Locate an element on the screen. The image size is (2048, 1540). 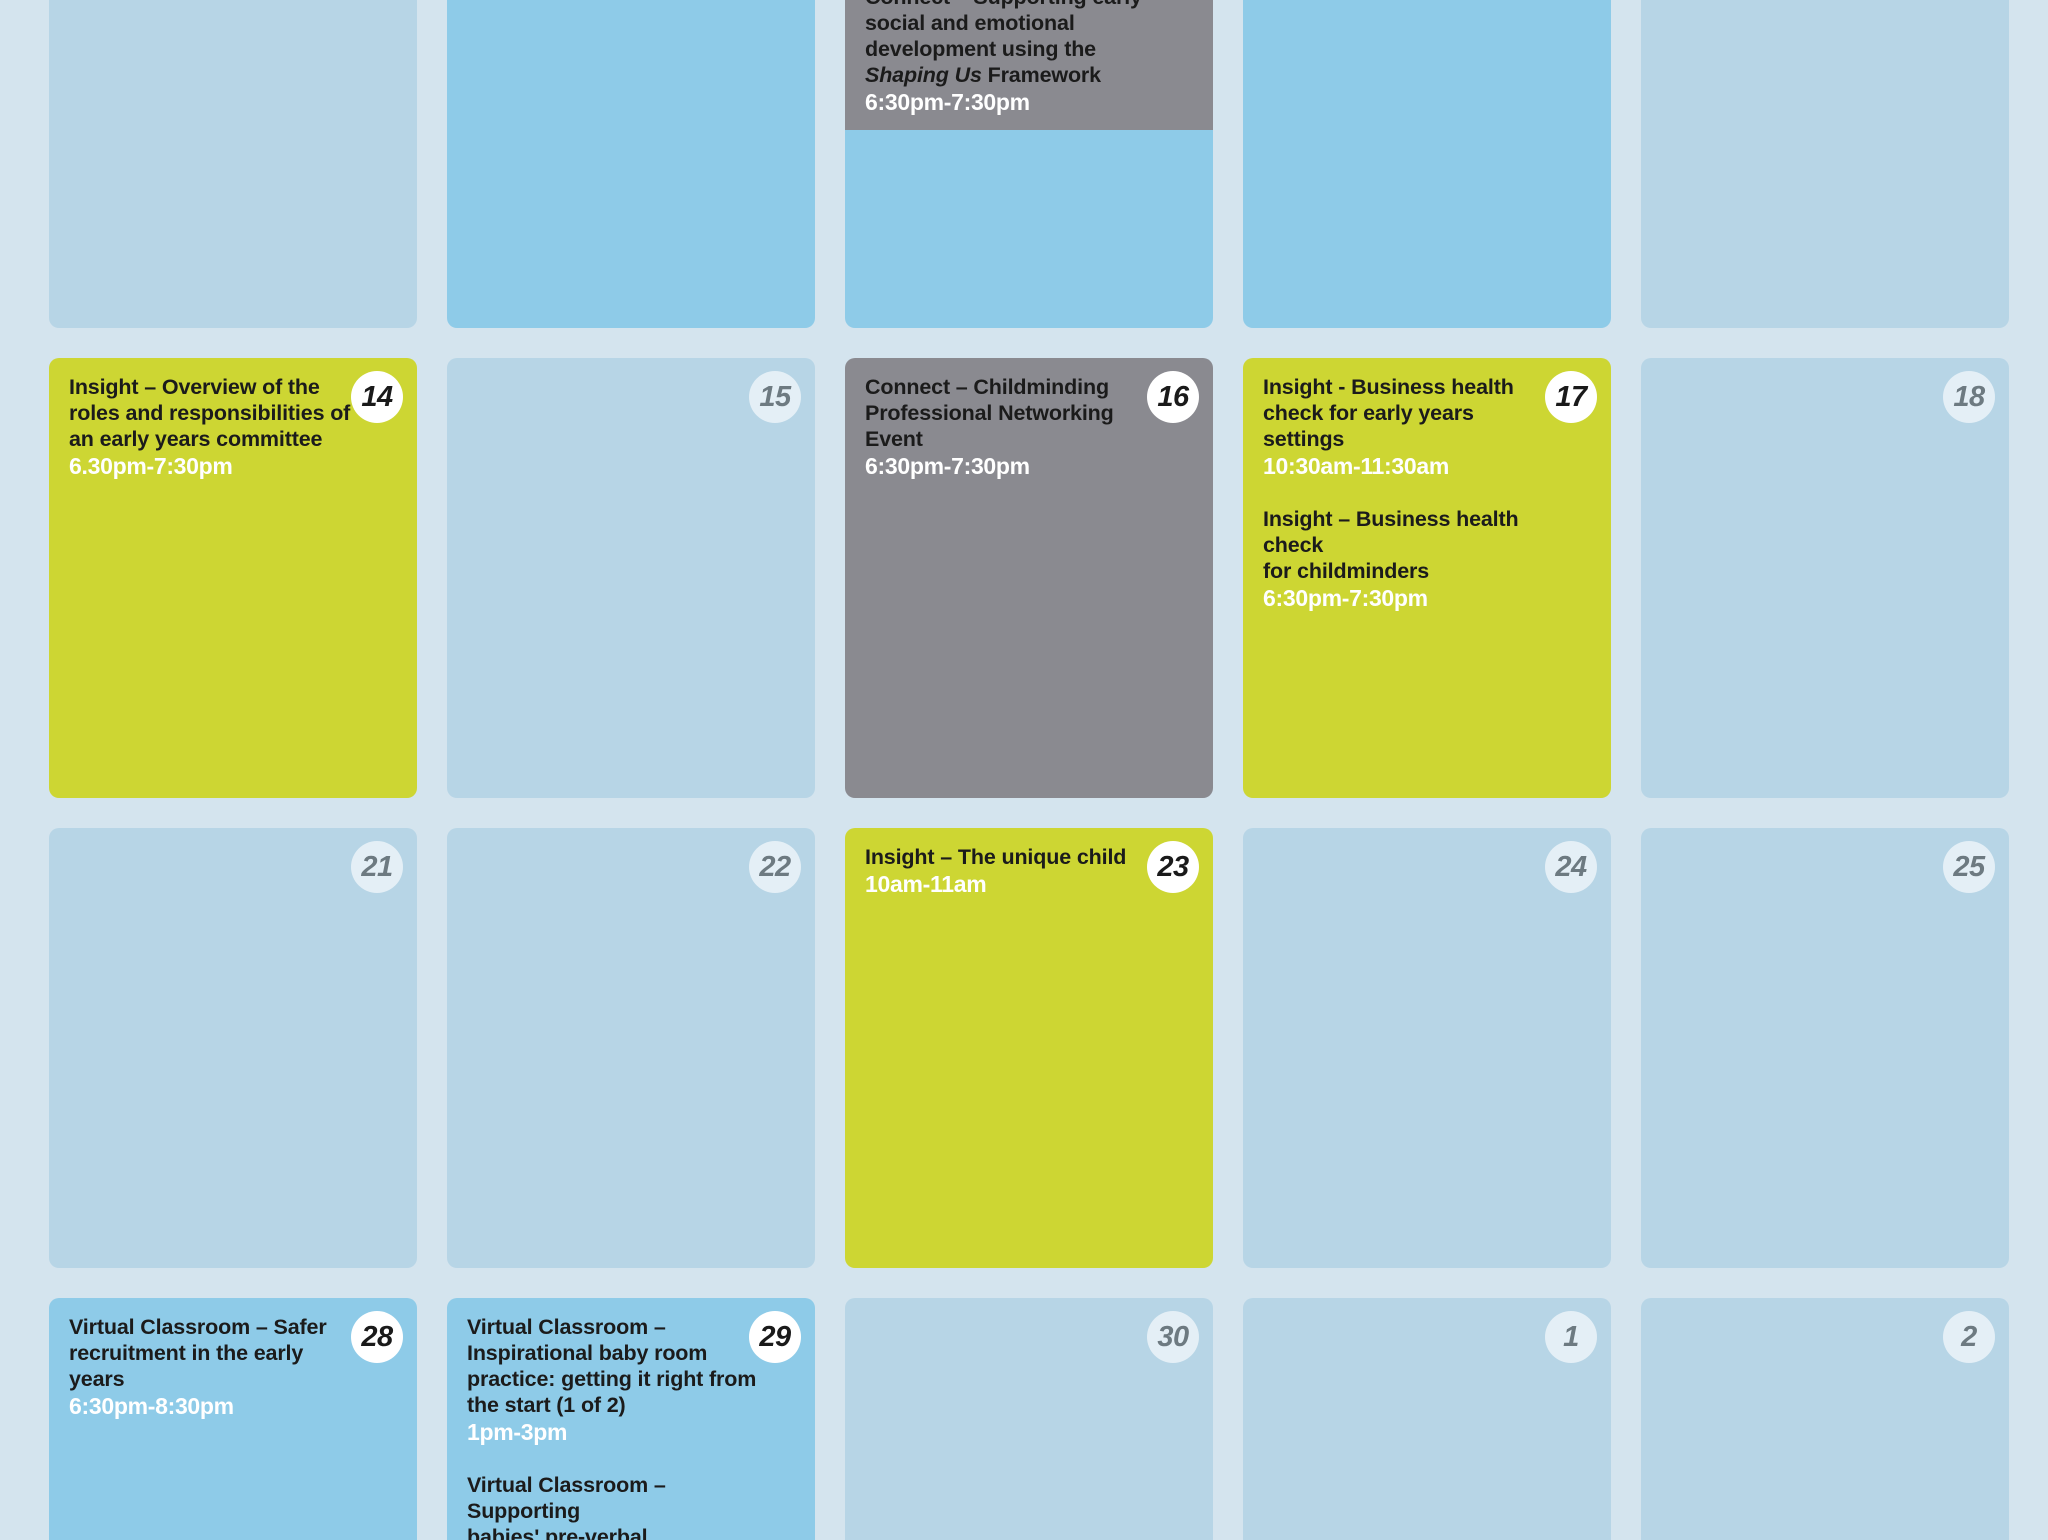
day-cell-body: 21 is located at coordinates (233, 1048).